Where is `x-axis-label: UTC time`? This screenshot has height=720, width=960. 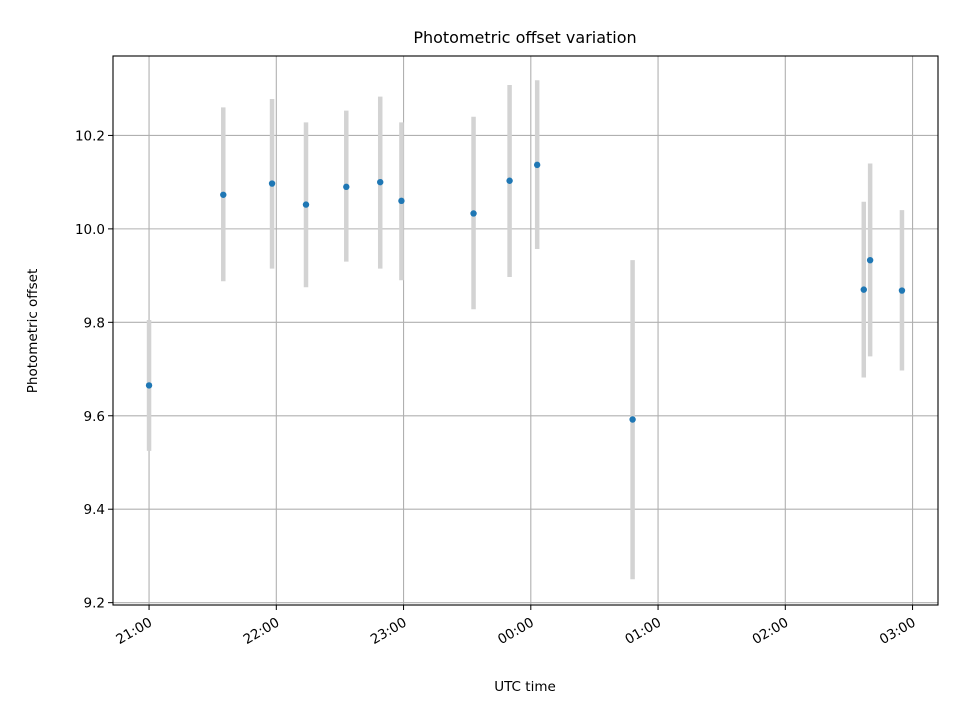 x-axis-label: UTC time is located at coordinates (525, 687).